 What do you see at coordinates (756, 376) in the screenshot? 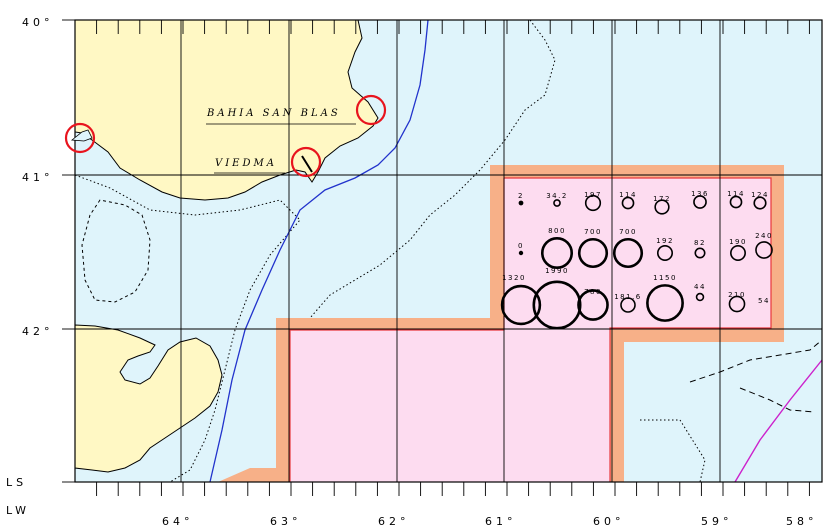
I see `isobath-dashed-east` at bounding box center [756, 376].